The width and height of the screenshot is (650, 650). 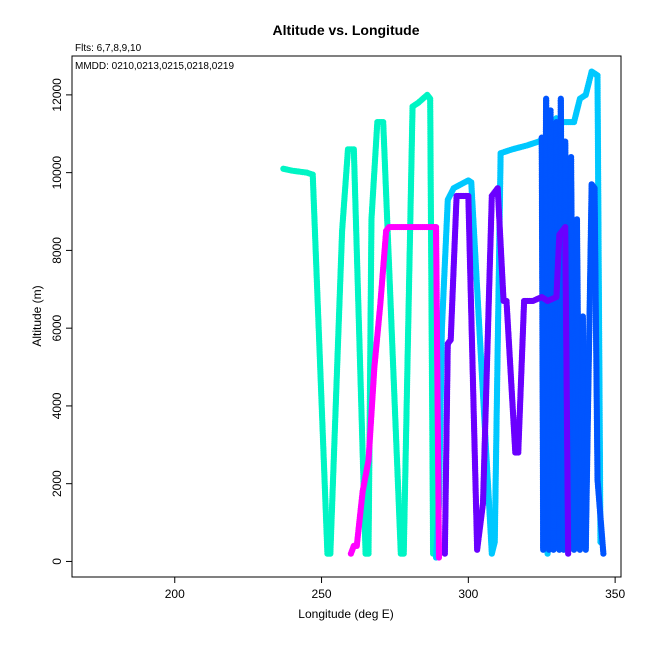 I want to click on flights-note: Flts: 6,7,8,9,10, so click(x=108, y=48).